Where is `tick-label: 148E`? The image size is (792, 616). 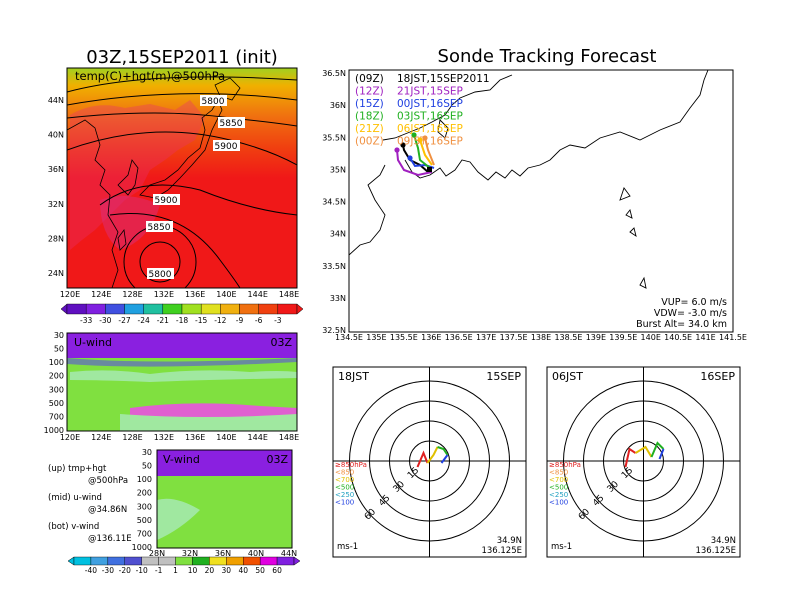
tick-label: 148E is located at coordinates (289, 437).